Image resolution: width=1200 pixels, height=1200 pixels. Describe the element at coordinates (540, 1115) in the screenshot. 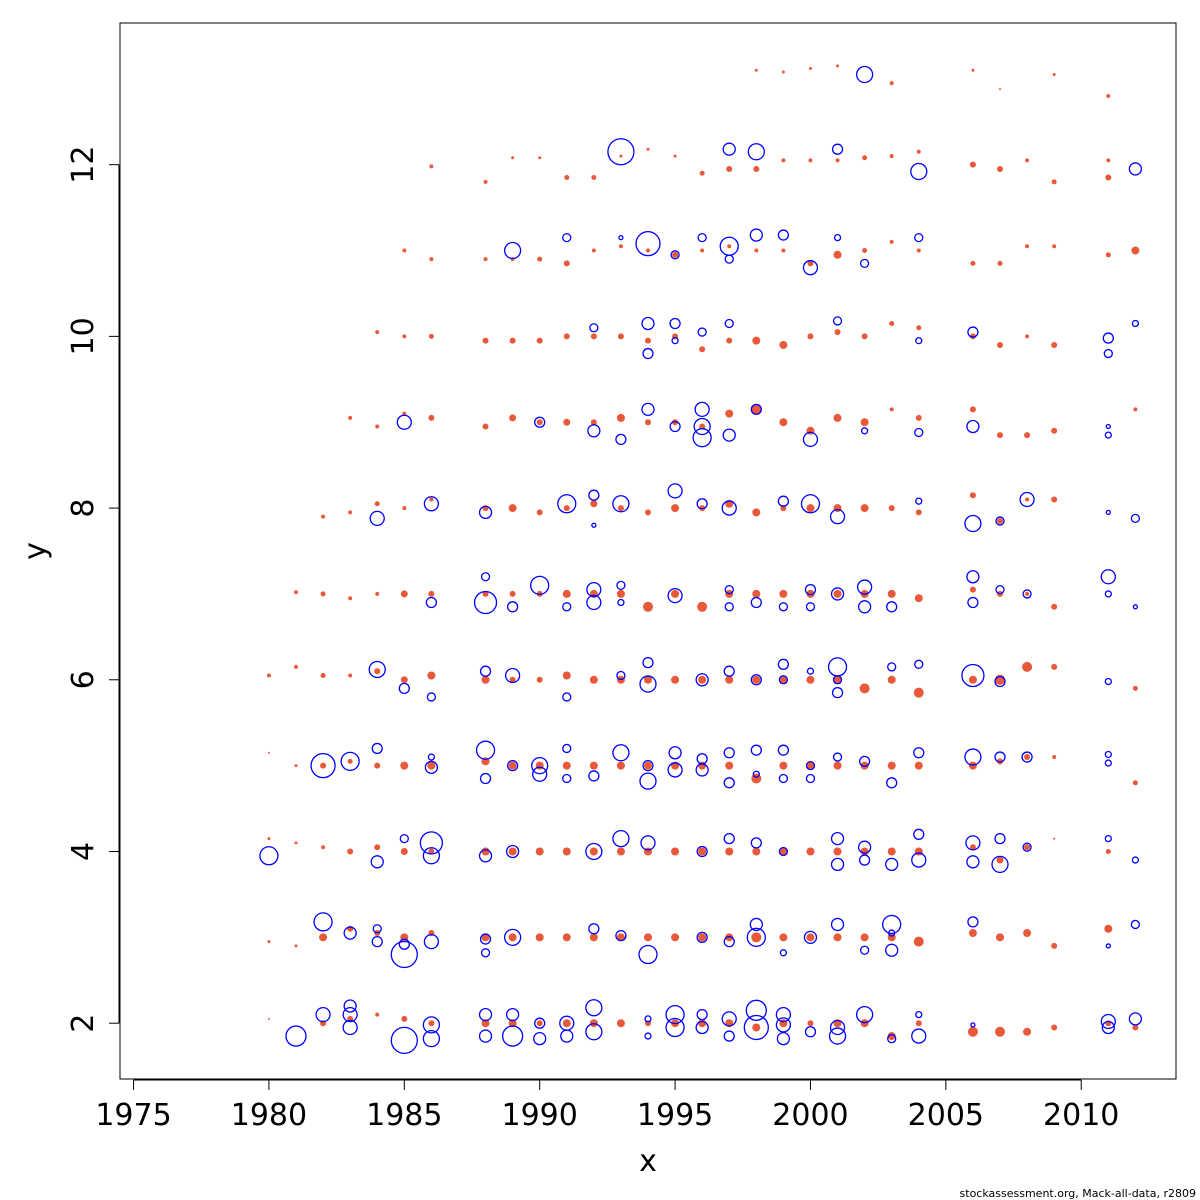

I see `x-tick-label-1990: 1990` at that location.